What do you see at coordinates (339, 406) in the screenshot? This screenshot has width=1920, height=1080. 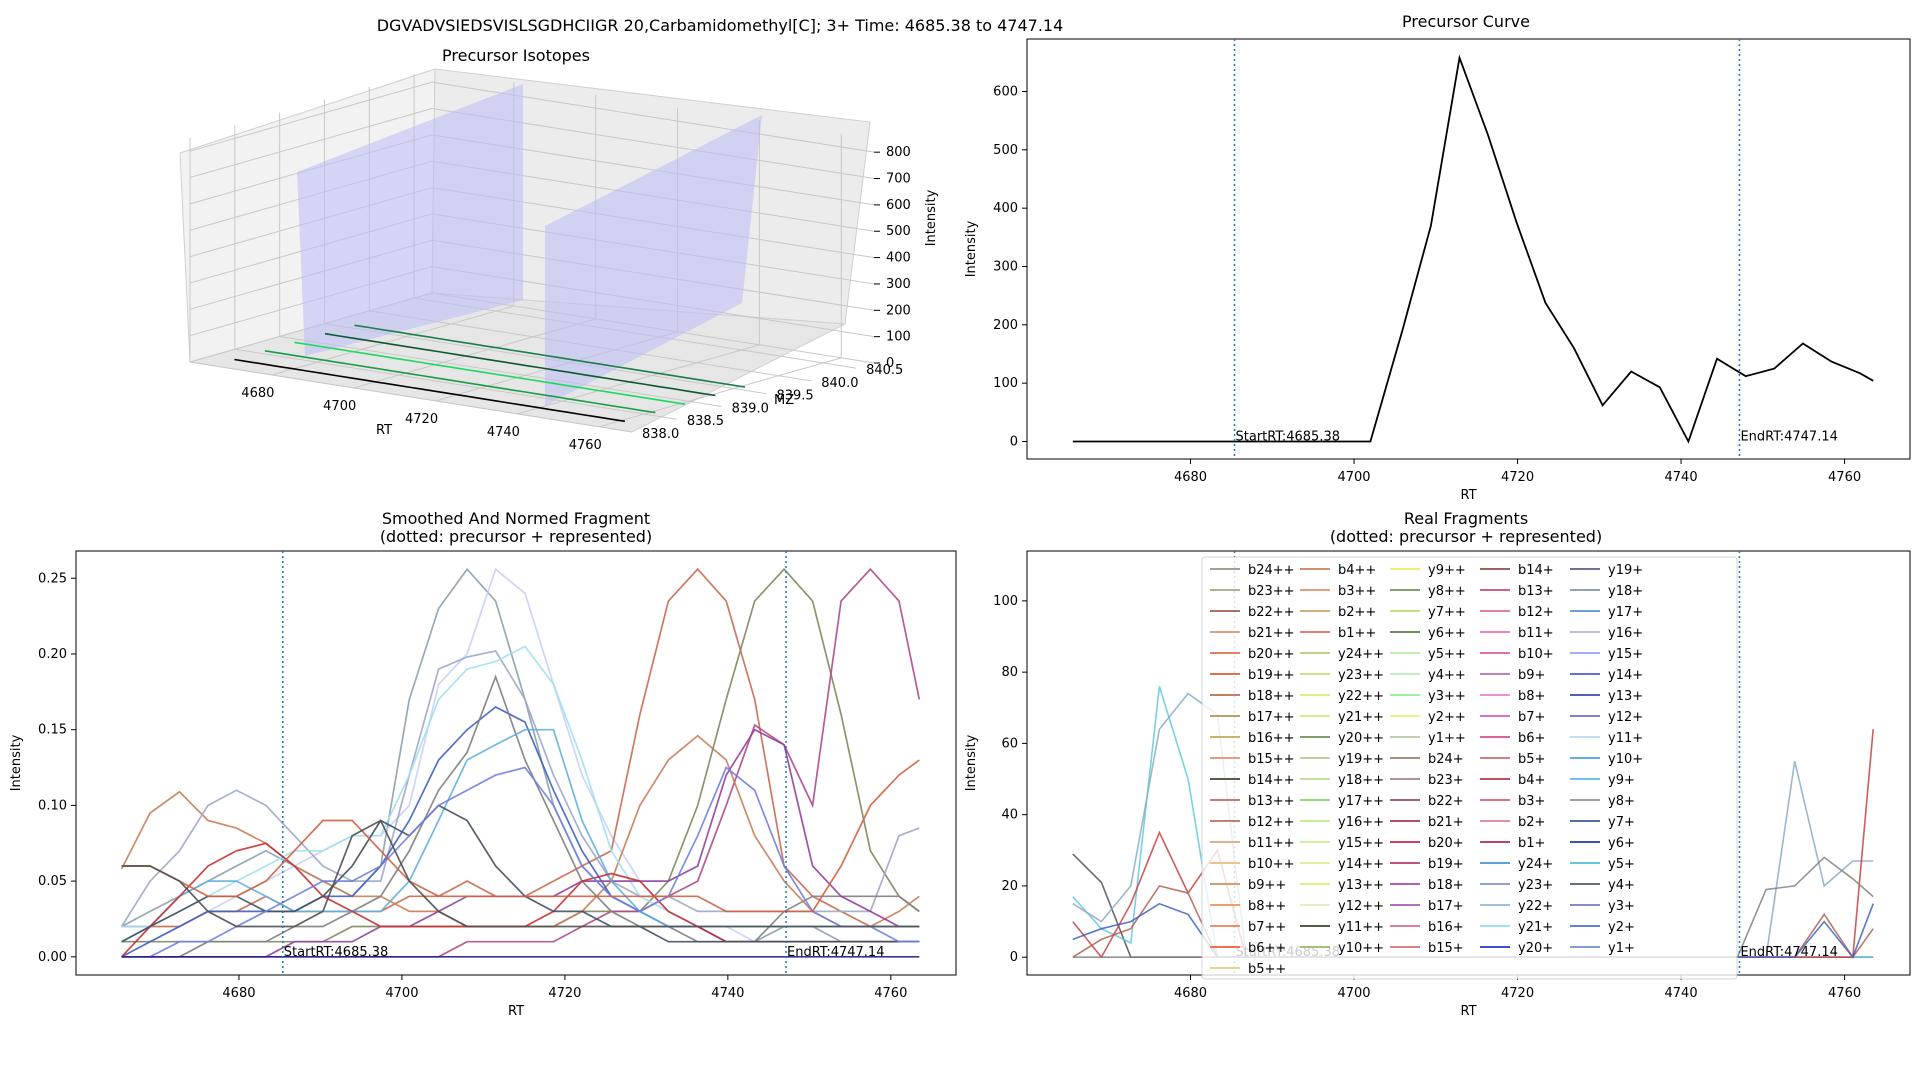 I see `rt-tick-label: 4700` at bounding box center [339, 406].